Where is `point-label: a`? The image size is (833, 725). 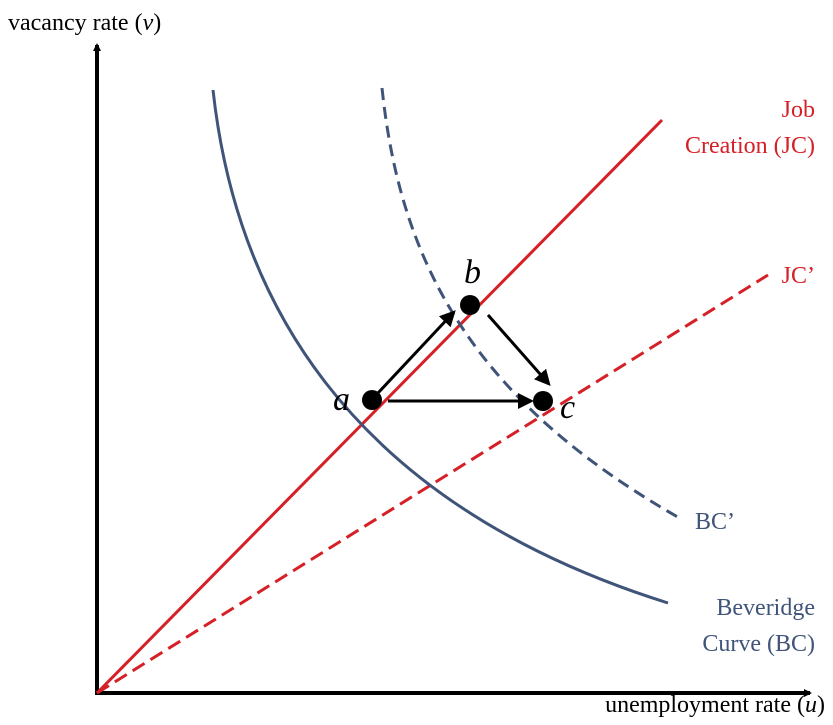 point-label: a is located at coordinates (341, 399).